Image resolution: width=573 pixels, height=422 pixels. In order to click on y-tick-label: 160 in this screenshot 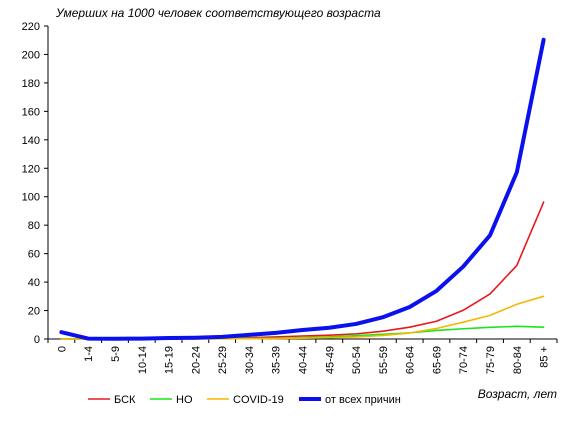, I will do `click(31, 112)`.